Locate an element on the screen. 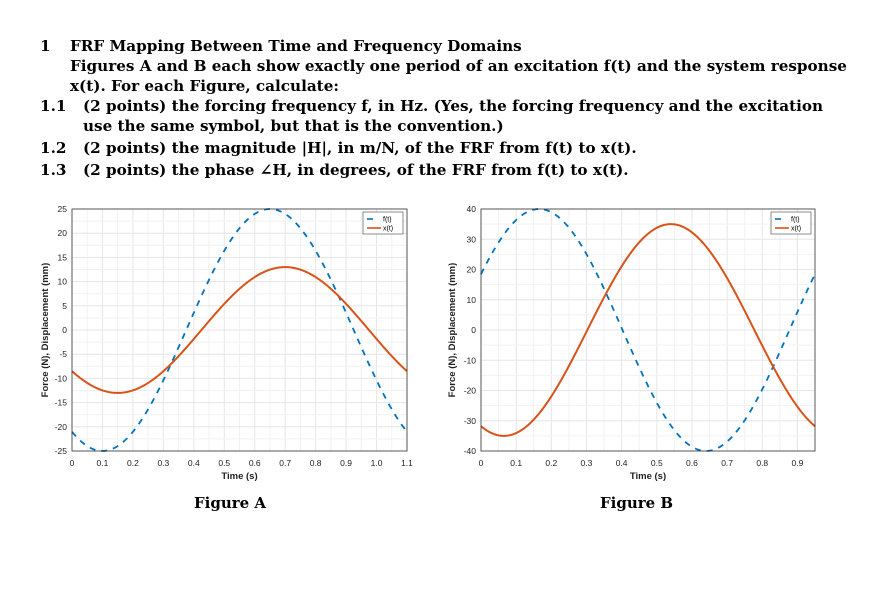 Image resolution: width=869 pixels, height=601 pixels. figa-y-tick-label: -25 is located at coordinates (61, 451).